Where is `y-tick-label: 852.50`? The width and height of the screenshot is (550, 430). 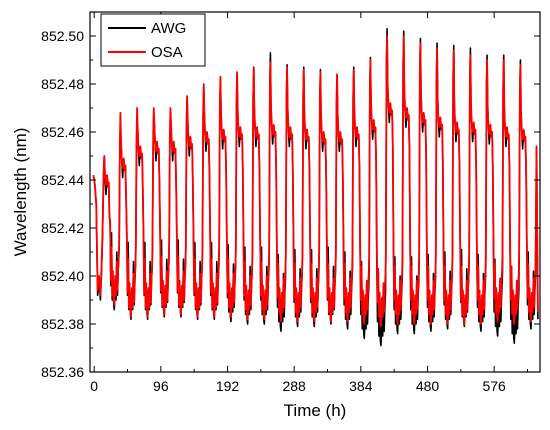
y-tick-label: 852.50 is located at coordinates (62, 36).